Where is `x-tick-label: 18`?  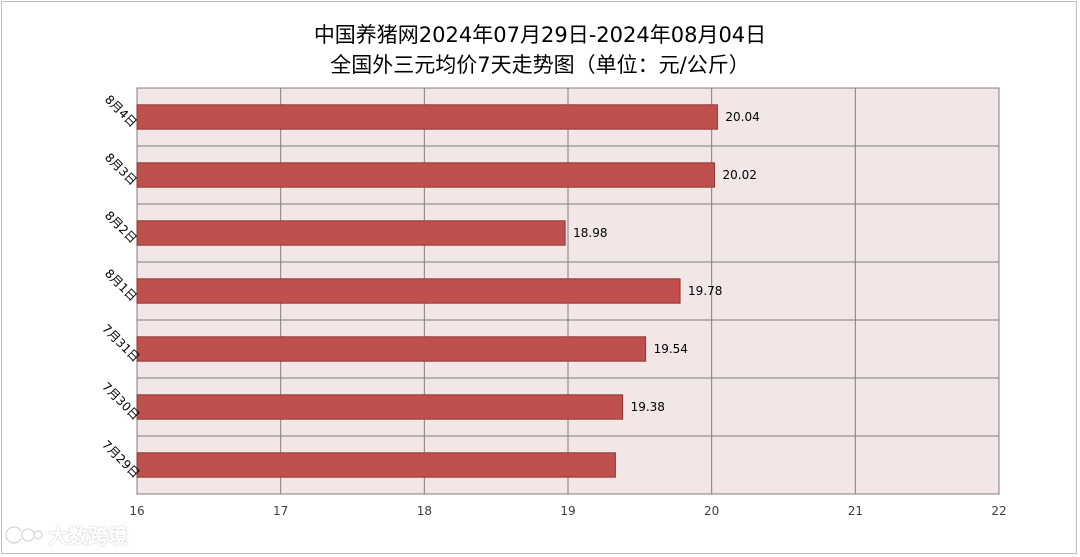
x-tick-label: 18 is located at coordinates (424, 511).